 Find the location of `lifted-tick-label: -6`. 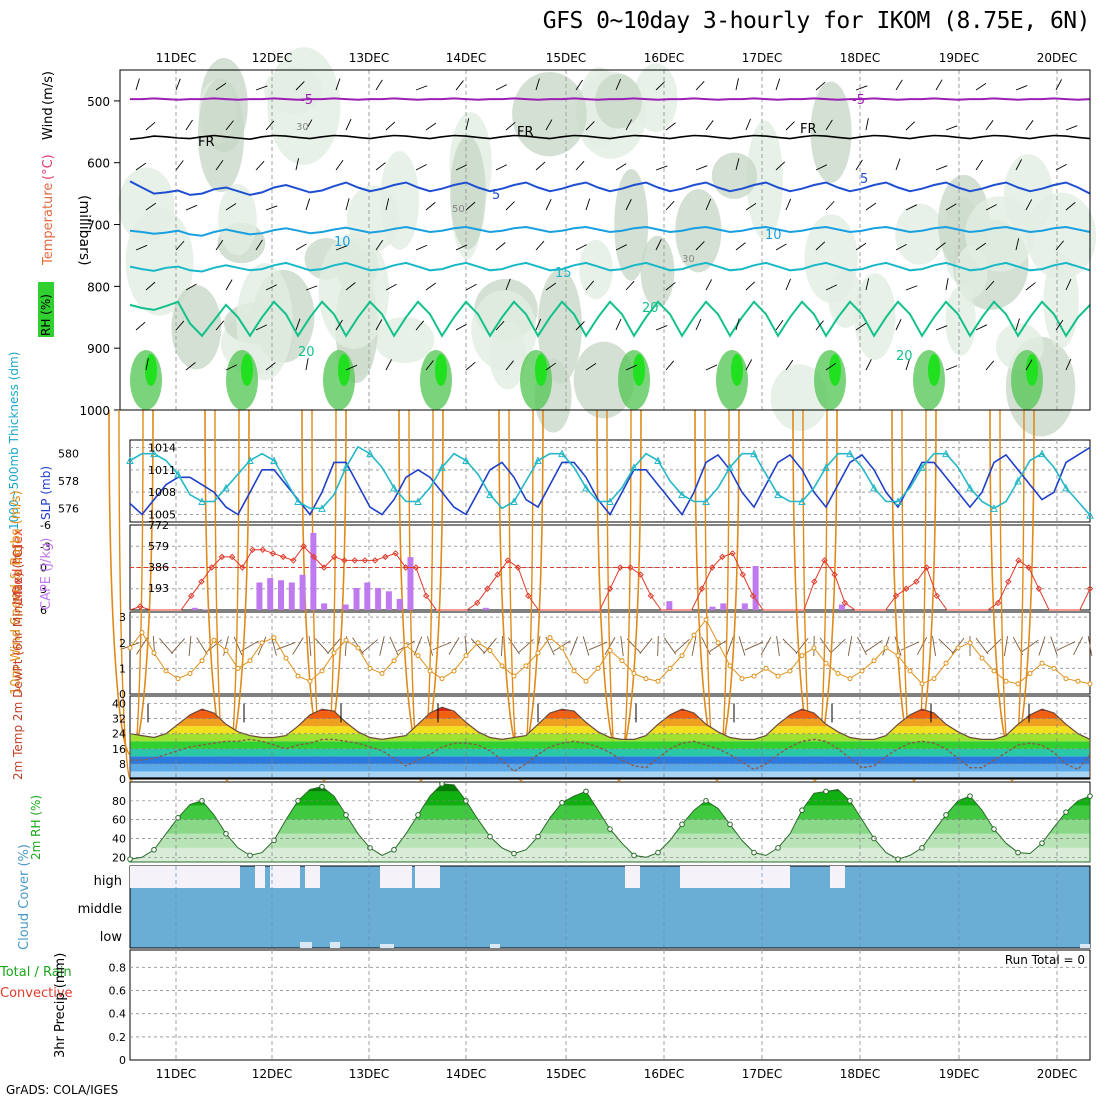

lifted-tick-label: -6 is located at coordinates (45, 525).